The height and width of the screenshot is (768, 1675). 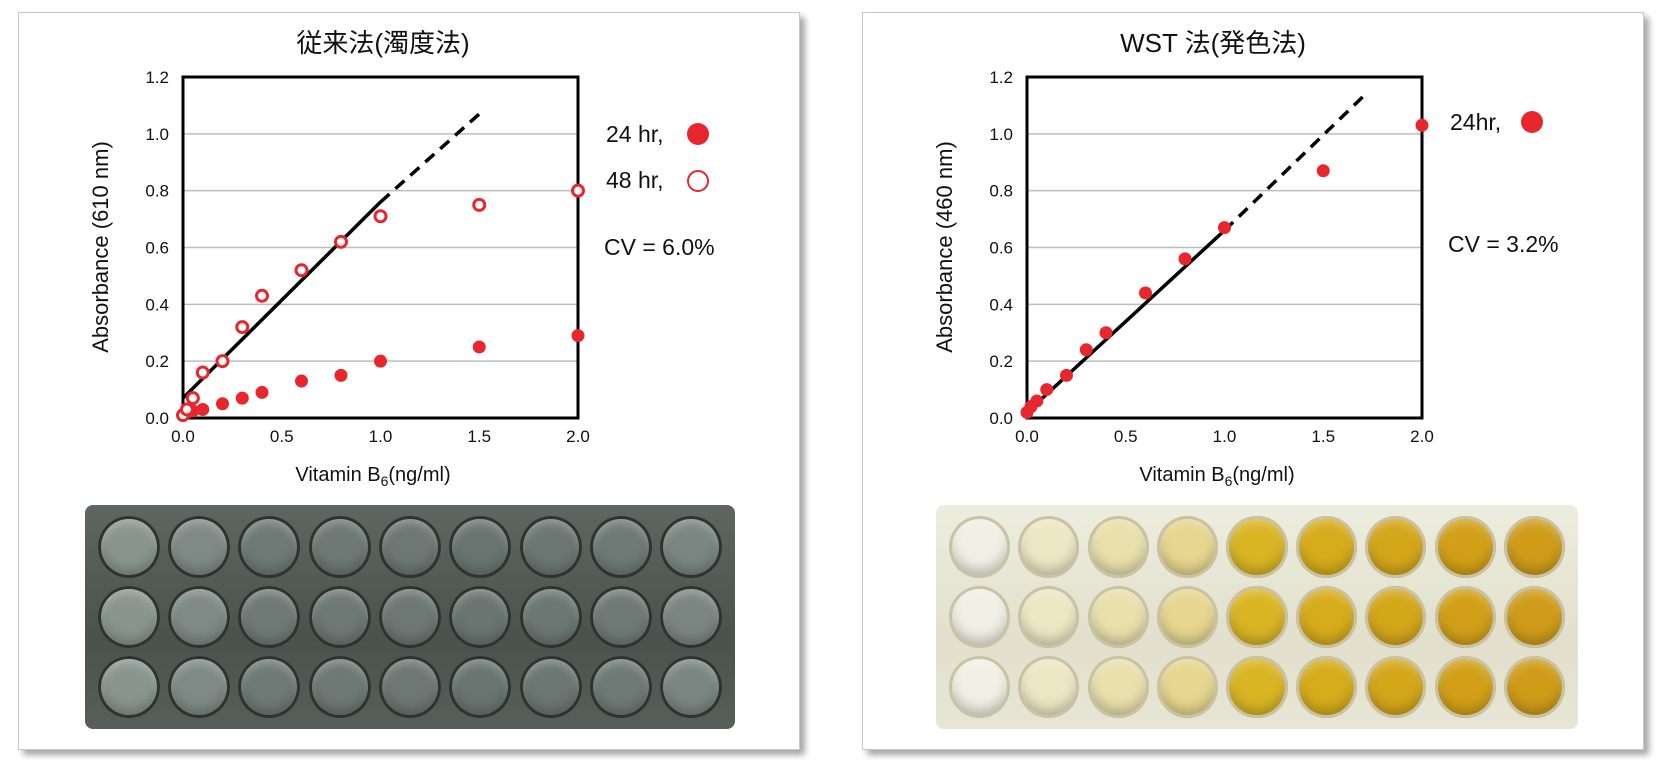 I want to click on y-tick-label: 0.6, so click(x=157, y=248).